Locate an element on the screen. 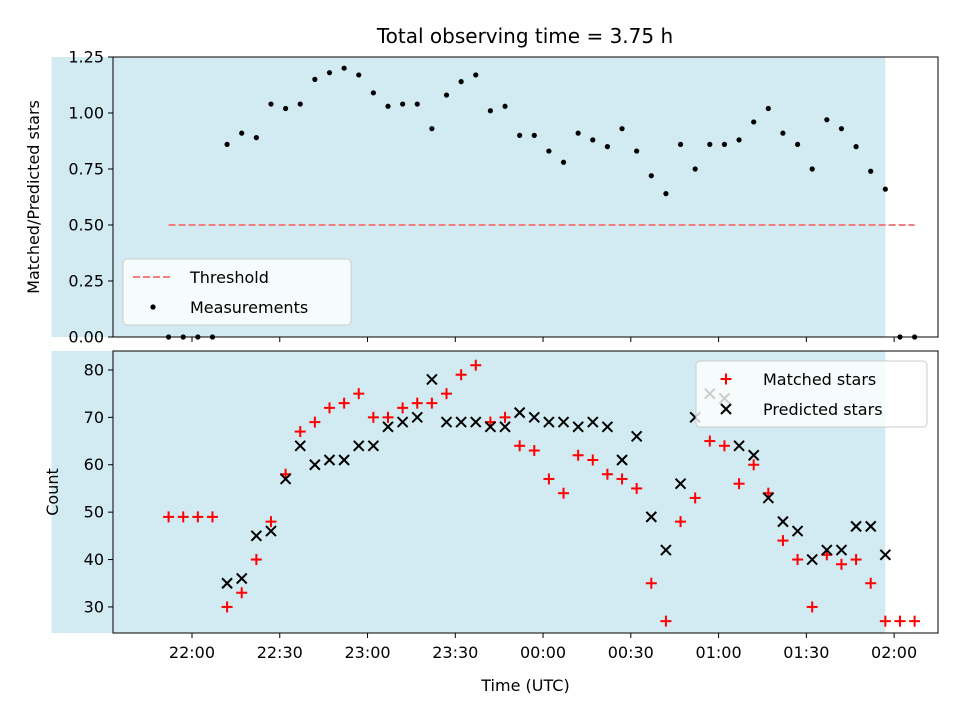  y-tick-label: 0.75 is located at coordinates (86, 169).